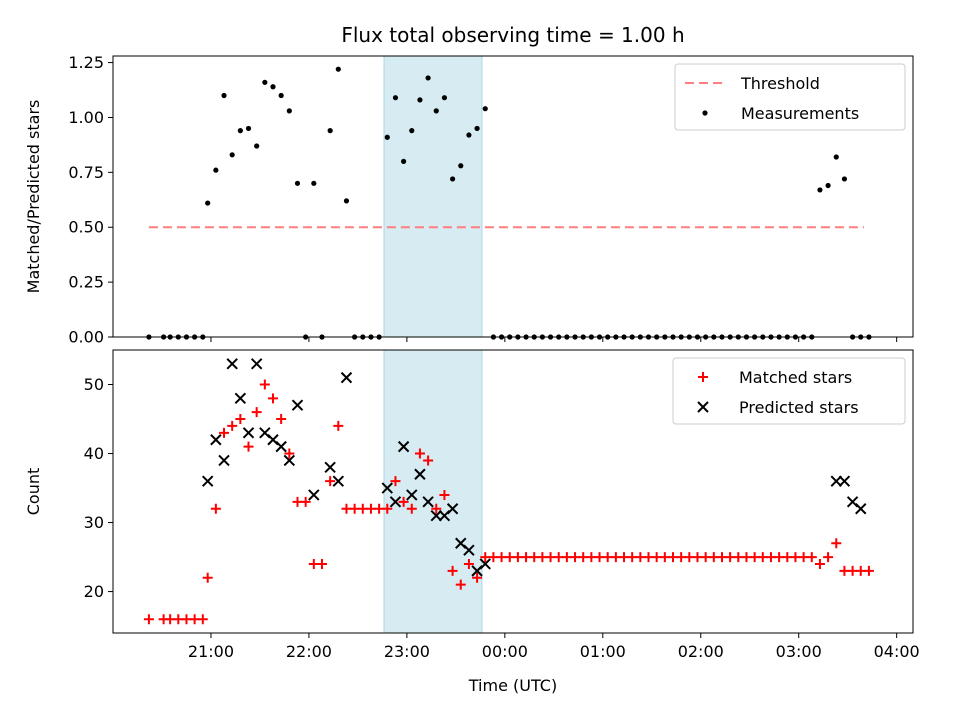 The width and height of the screenshot is (960, 720). What do you see at coordinates (780, 83) in the screenshot?
I see `legend-label: Threshold` at bounding box center [780, 83].